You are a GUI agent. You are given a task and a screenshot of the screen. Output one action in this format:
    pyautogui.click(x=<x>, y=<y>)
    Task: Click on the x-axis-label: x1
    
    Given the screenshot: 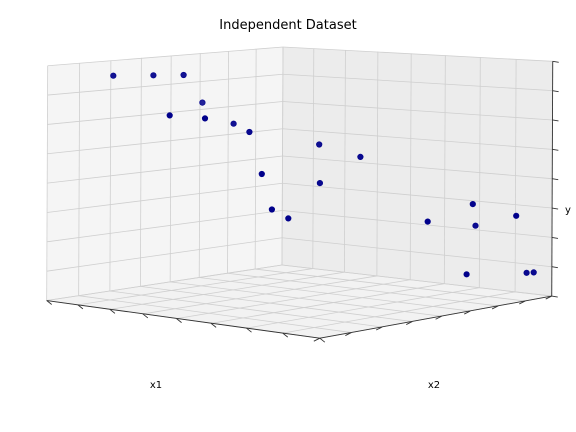 What is the action you would take?
    pyautogui.click(x=156, y=385)
    